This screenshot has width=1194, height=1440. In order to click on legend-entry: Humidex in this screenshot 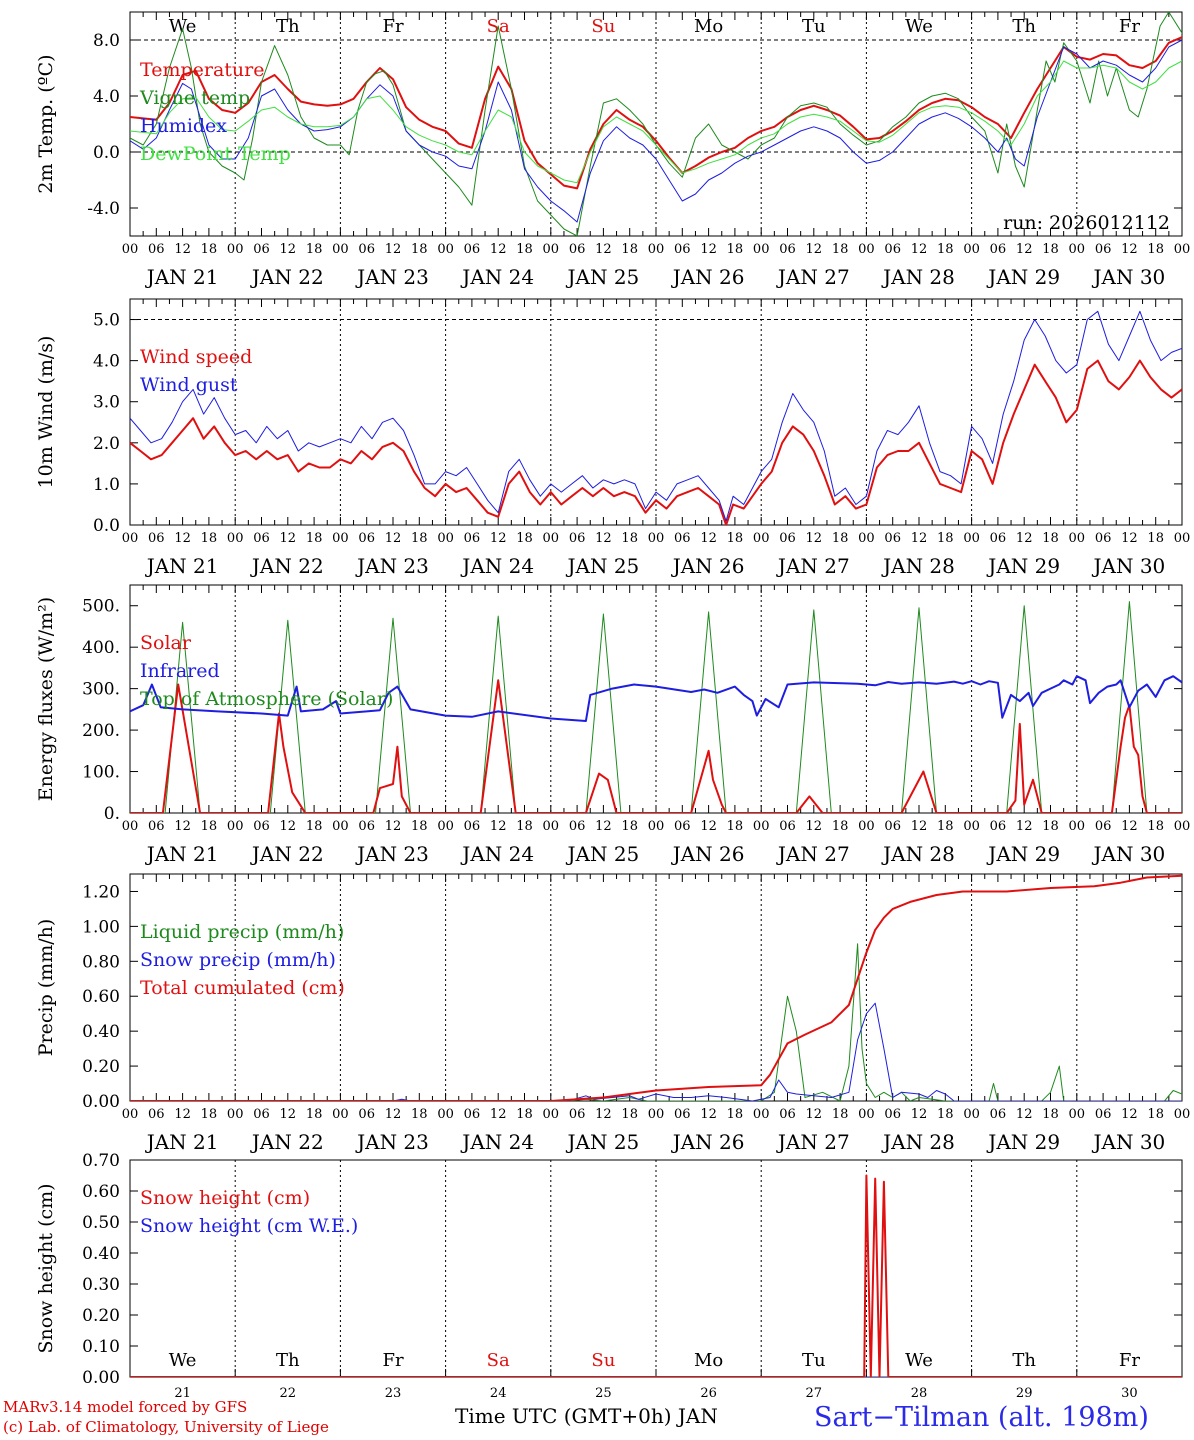, I will do `click(183, 126)`.